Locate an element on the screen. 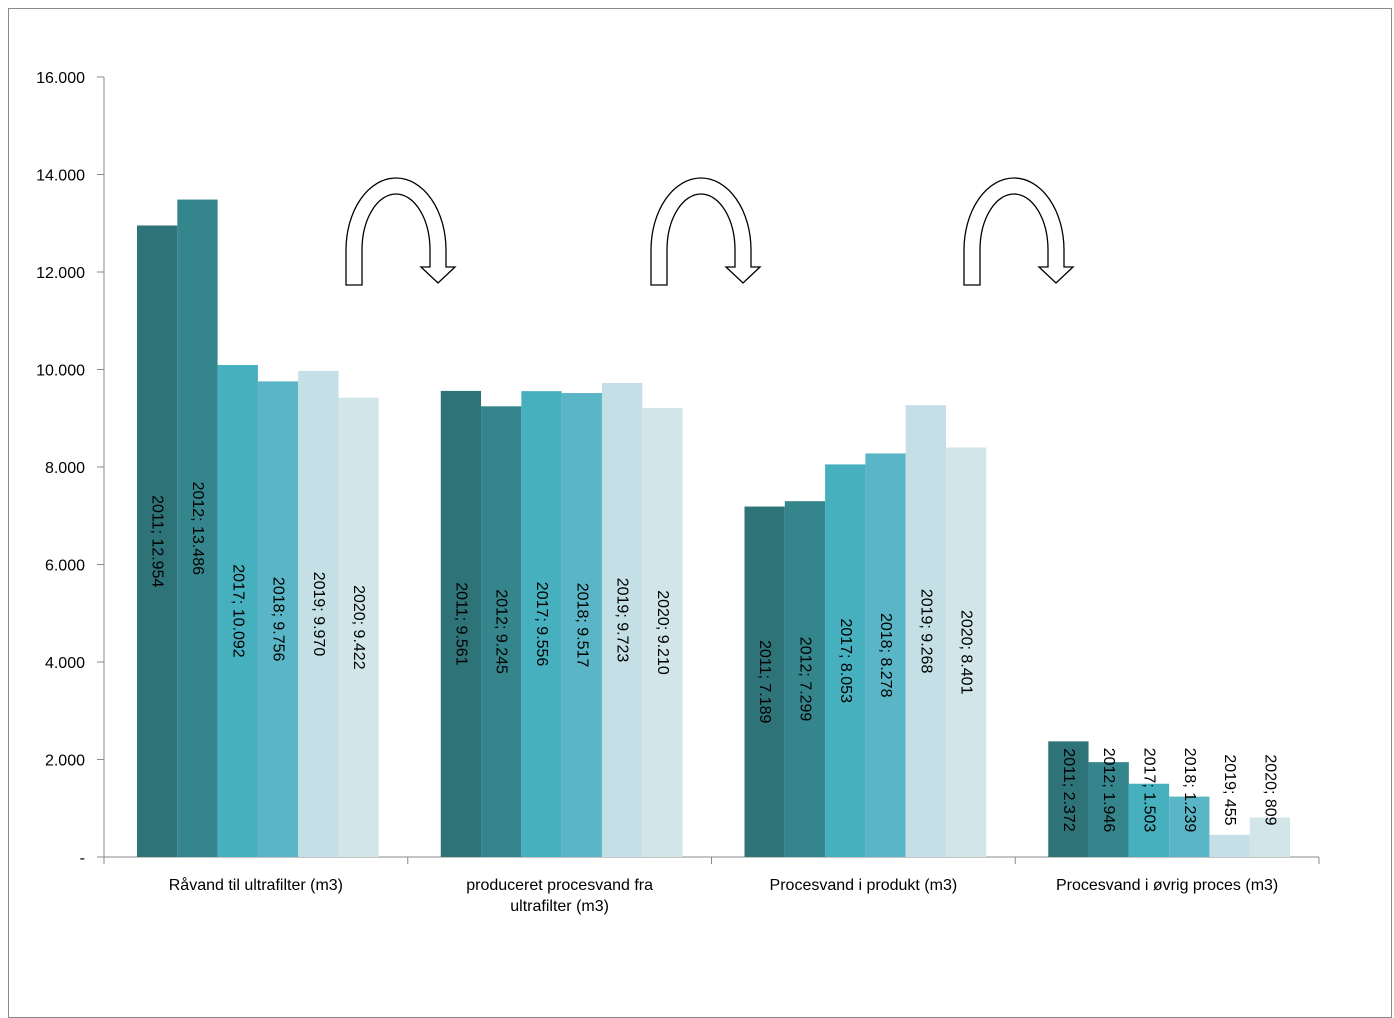 The image size is (1394, 1018). data-label: 2012; 13.486 is located at coordinates (197, 529).